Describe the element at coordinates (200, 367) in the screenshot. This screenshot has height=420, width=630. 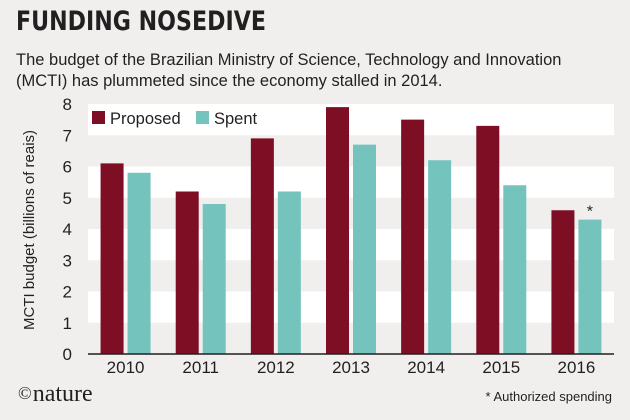
I see `x-tick-label: 2011` at that location.